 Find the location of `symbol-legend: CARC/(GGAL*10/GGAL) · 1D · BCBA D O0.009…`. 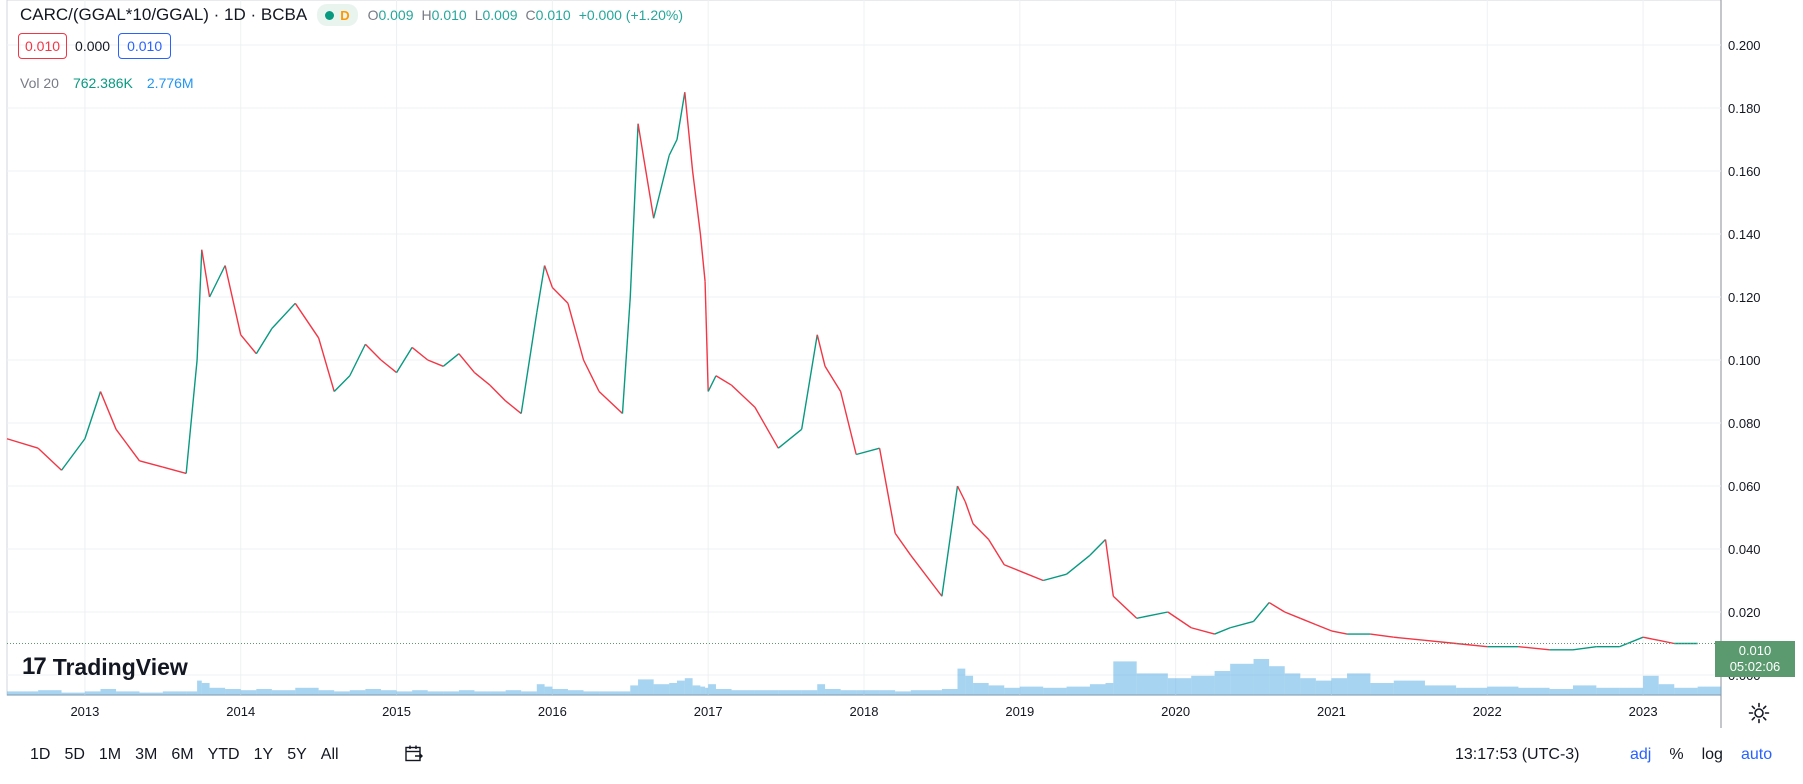

symbol-legend: CARC/(GGAL*10/GGAL) · 1D · BCBA D O0.009… is located at coordinates (351, 15).